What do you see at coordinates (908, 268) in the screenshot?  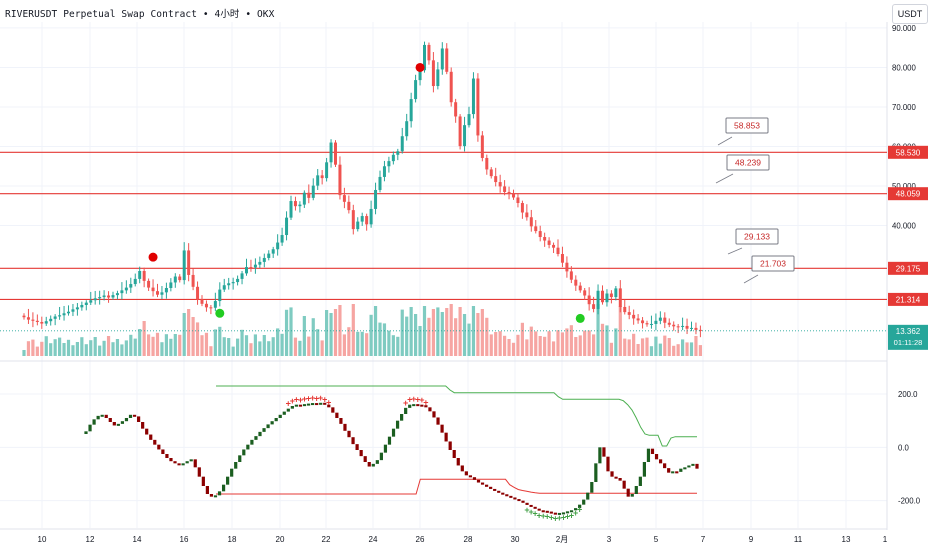 I see `price-level-tag` at bounding box center [908, 268].